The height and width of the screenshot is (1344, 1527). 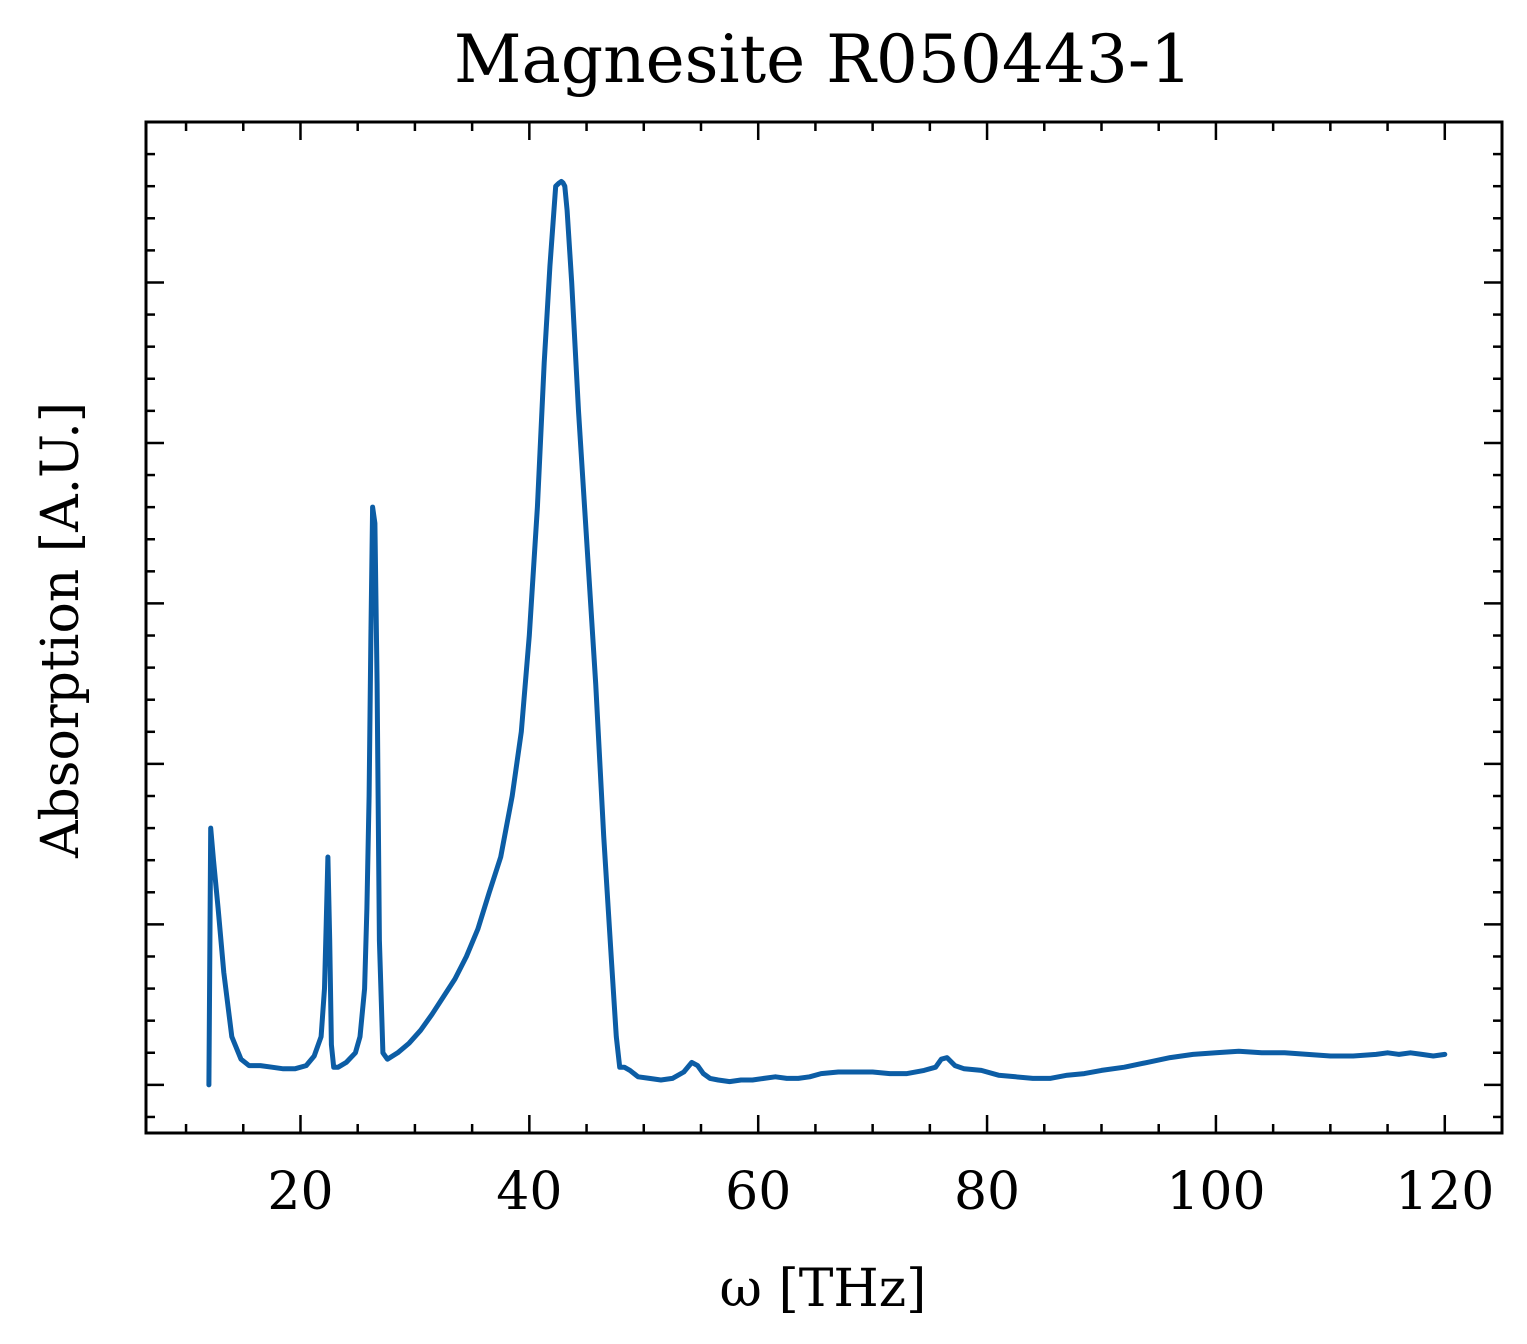 What do you see at coordinates (1444, 1192) in the screenshot?
I see `x-tick-label: 120` at bounding box center [1444, 1192].